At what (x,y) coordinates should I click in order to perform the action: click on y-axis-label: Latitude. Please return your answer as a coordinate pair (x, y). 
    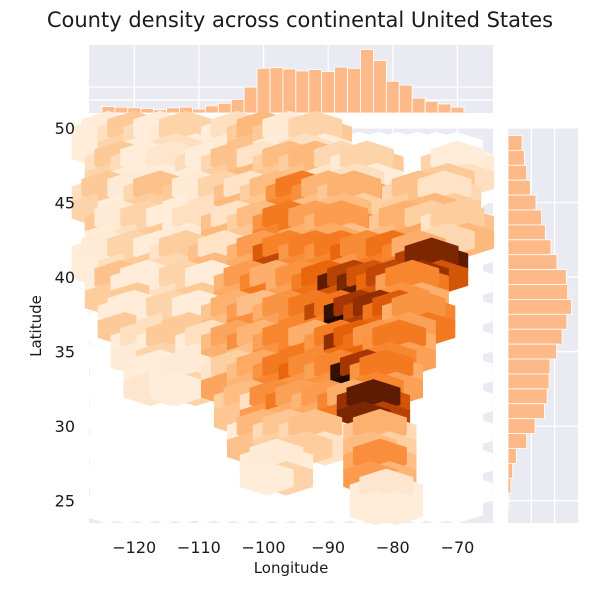
    Looking at the image, I should click on (36, 326).